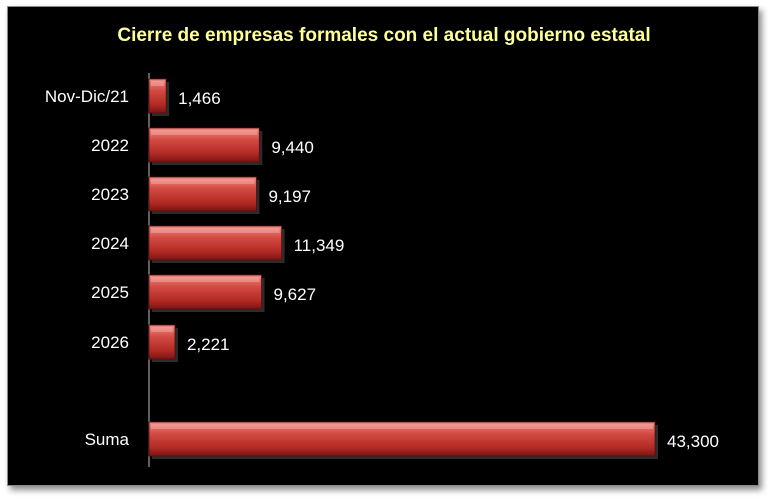  Describe the element at coordinates (110, 243) in the screenshot. I see `category-label: 2024` at that location.